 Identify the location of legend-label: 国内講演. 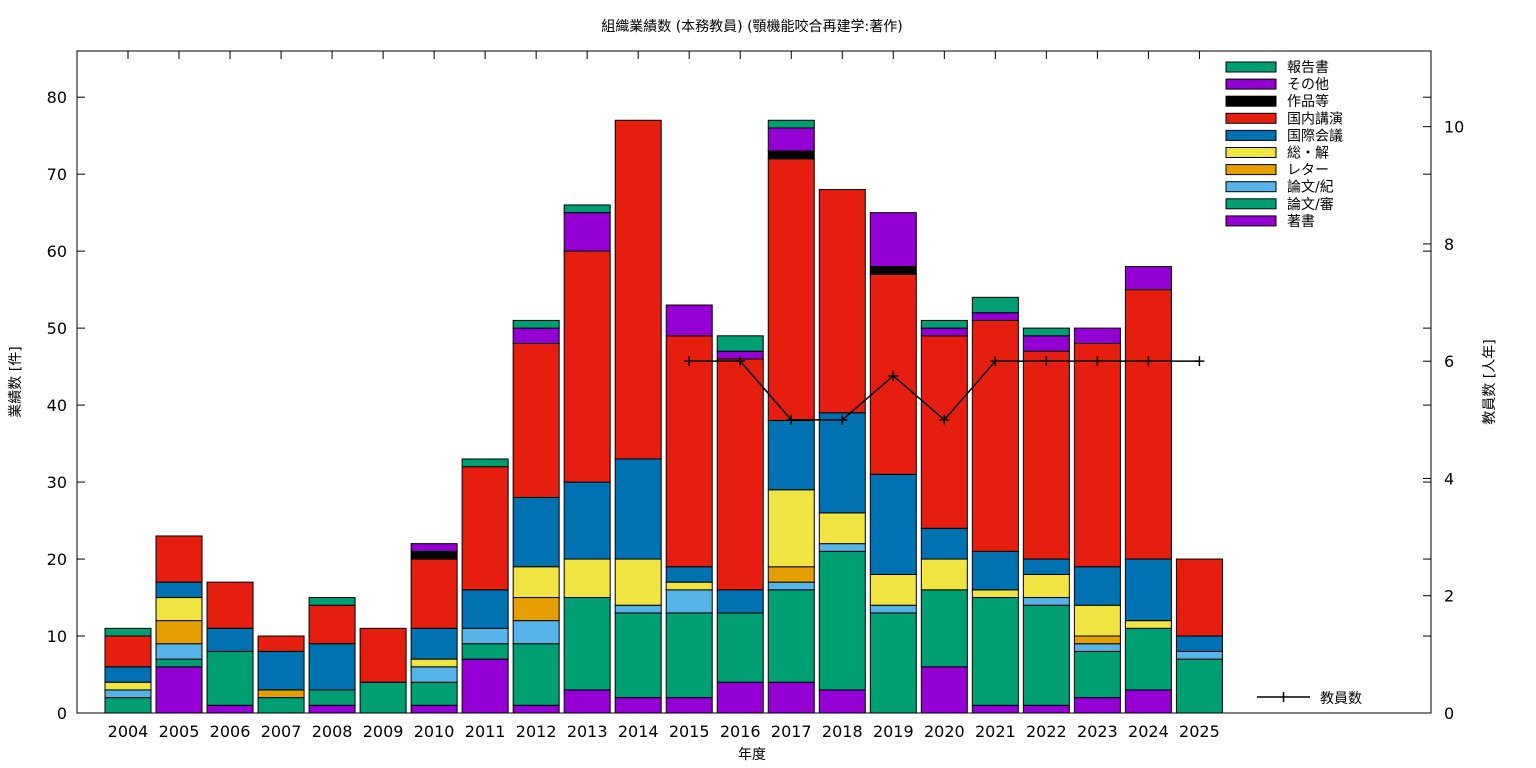
(1315, 119).